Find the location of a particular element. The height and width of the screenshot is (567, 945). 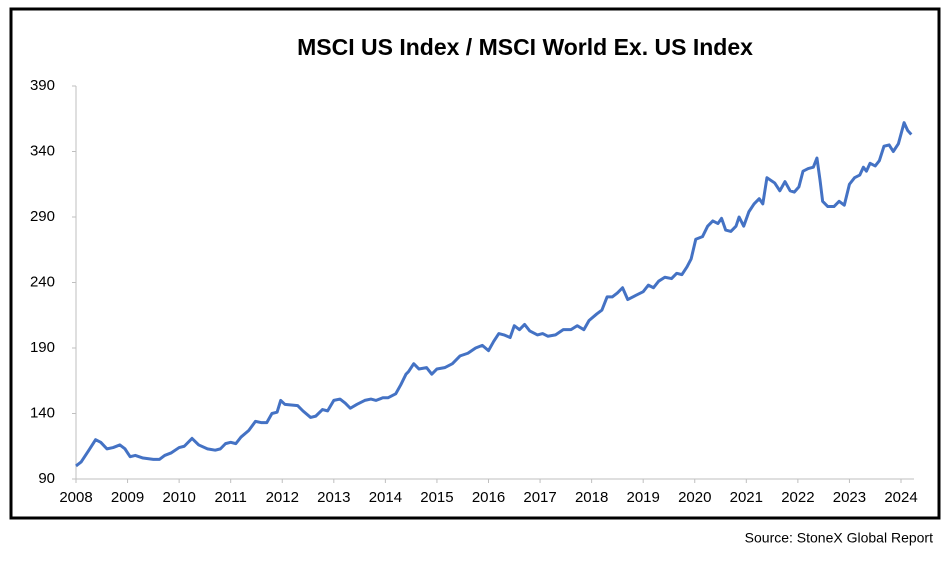

y-tick-label: 340 is located at coordinates (42, 150).